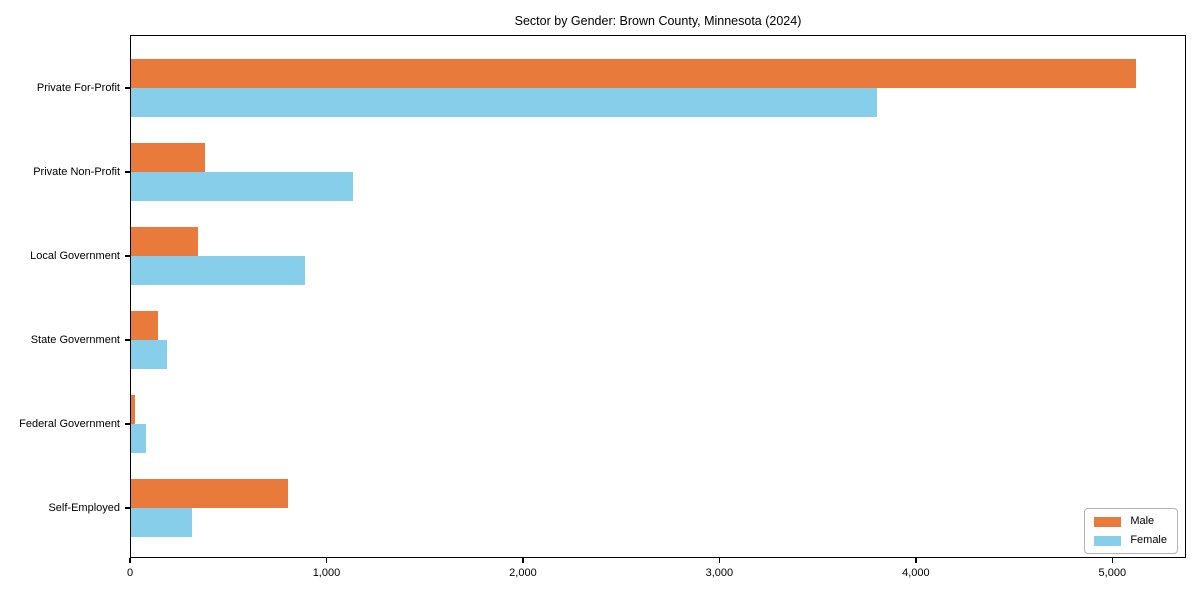 The height and width of the screenshot is (600, 1200). Describe the element at coordinates (326, 573) in the screenshot. I see `x-axis-label: 1,000` at that location.